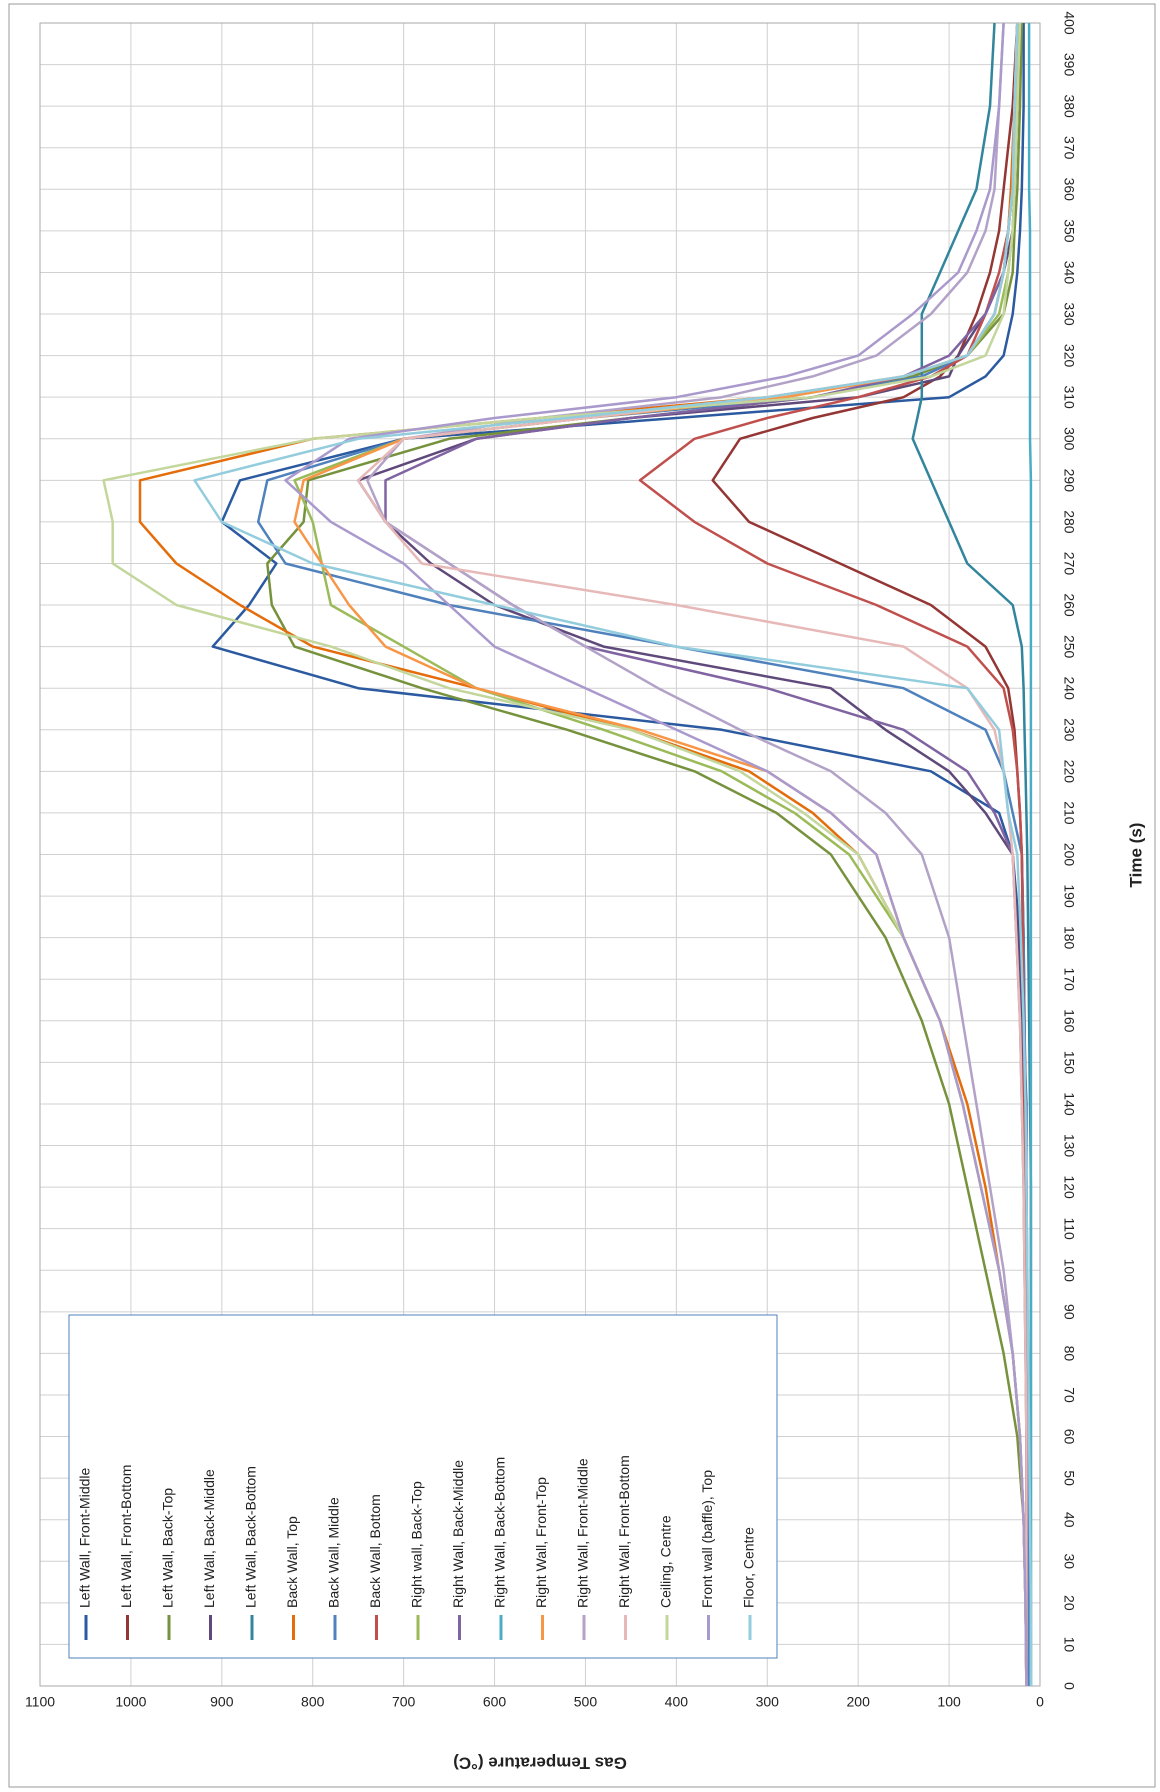 The image size is (1160, 1792). I want to click on x-tick-label: 300, so click(1069, 439).